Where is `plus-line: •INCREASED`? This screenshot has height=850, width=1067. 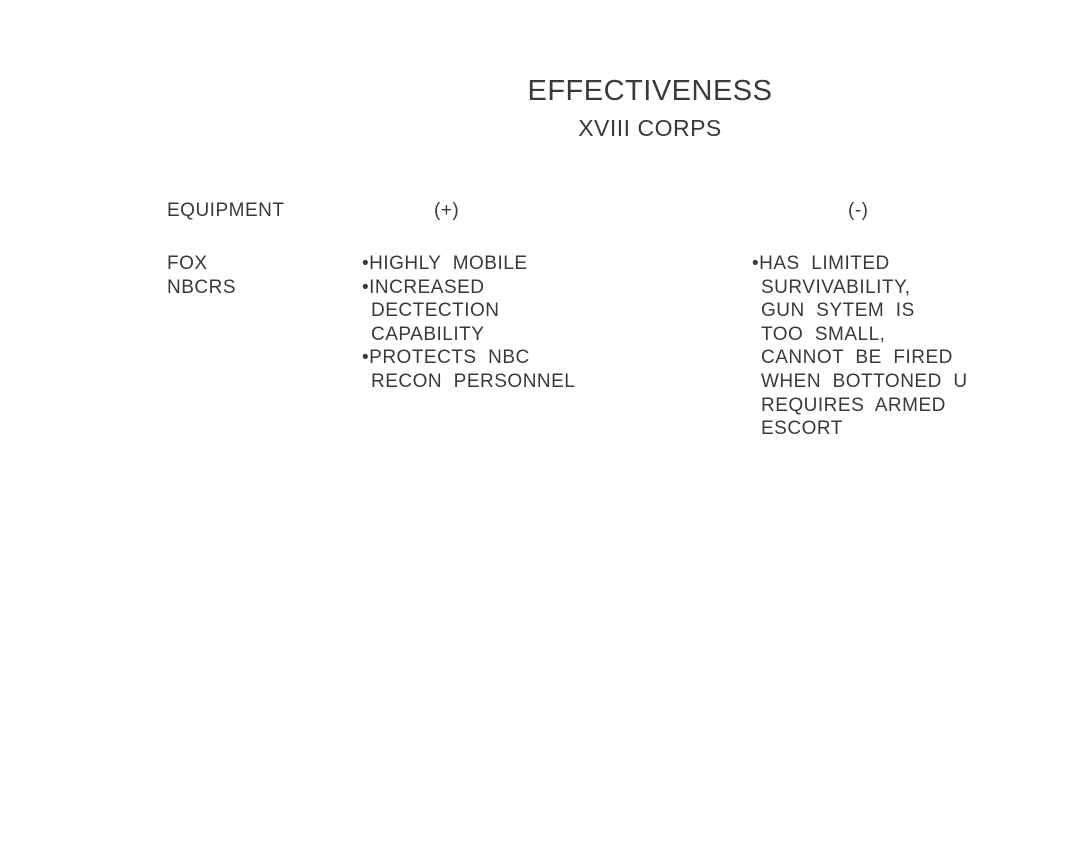
plus-line: •INCREASED is located at coordinates (423, 287).